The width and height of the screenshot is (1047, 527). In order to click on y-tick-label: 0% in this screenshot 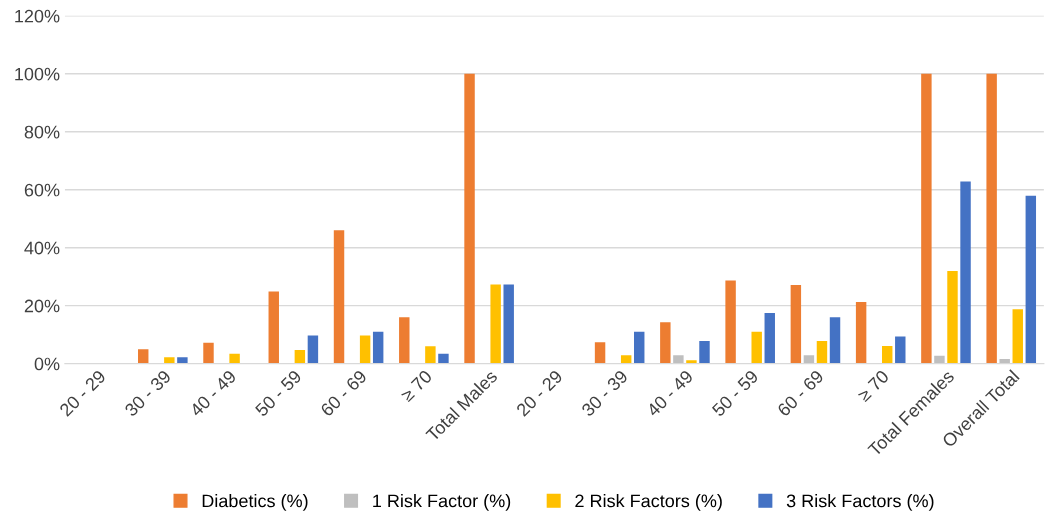, I will do `click(47, 364)`.